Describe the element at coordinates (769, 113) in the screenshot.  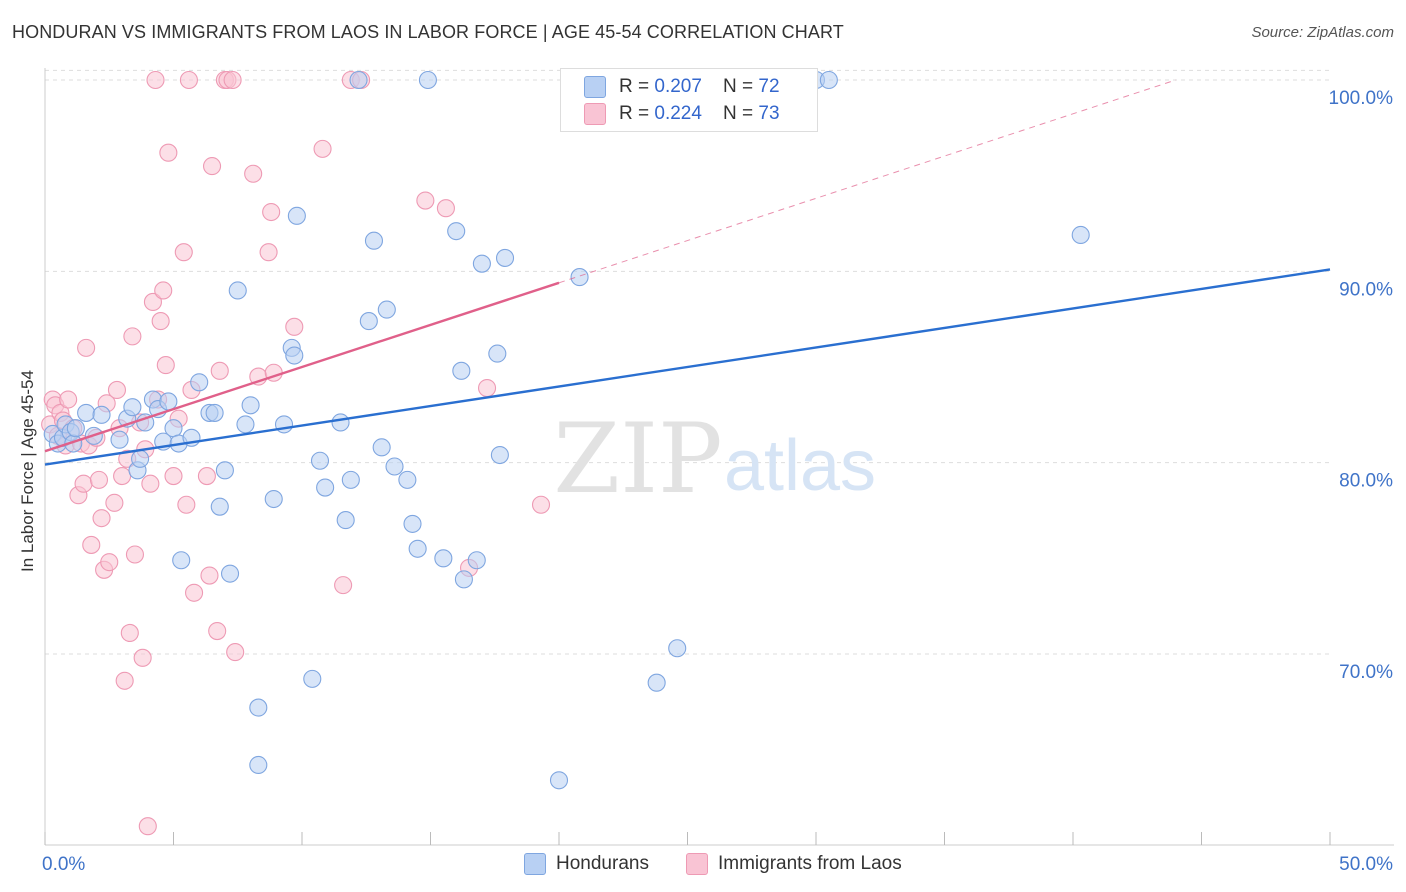
I see `legend-n-value: 73` at that location.